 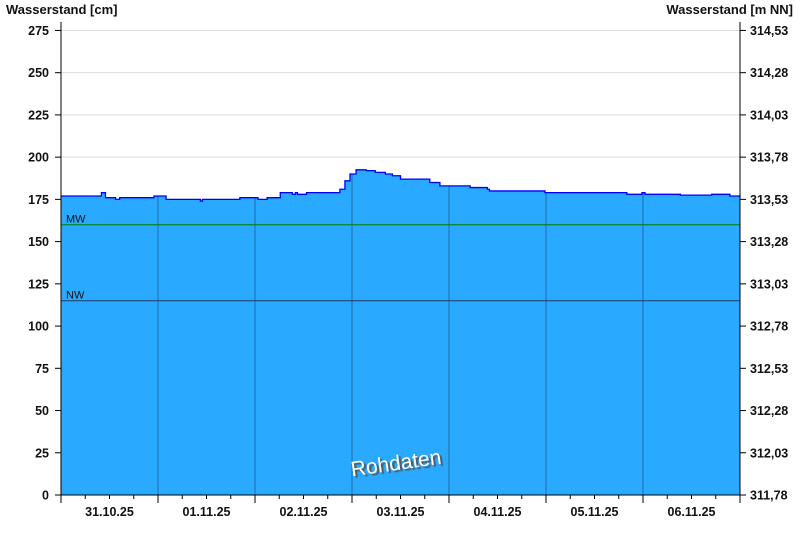 I want to click on left-tick-label: 50, so click(x=42, y=411).